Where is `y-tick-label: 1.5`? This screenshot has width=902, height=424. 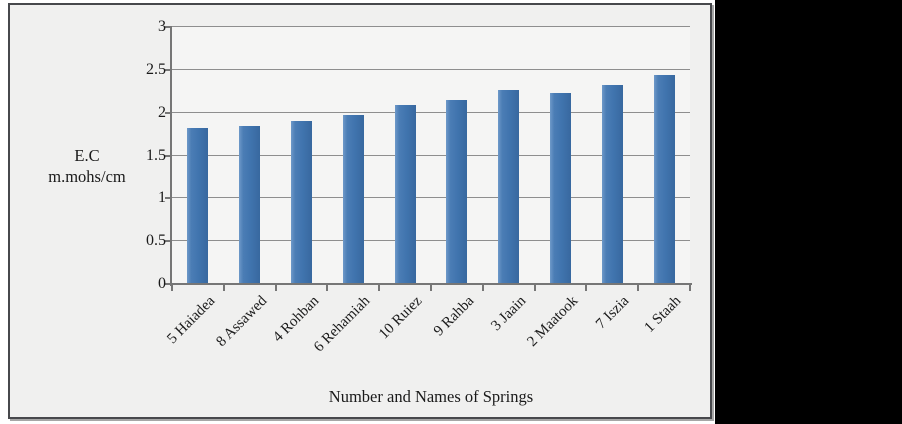
y-tick-label: 1.5 is located at coordinates (156, 155).